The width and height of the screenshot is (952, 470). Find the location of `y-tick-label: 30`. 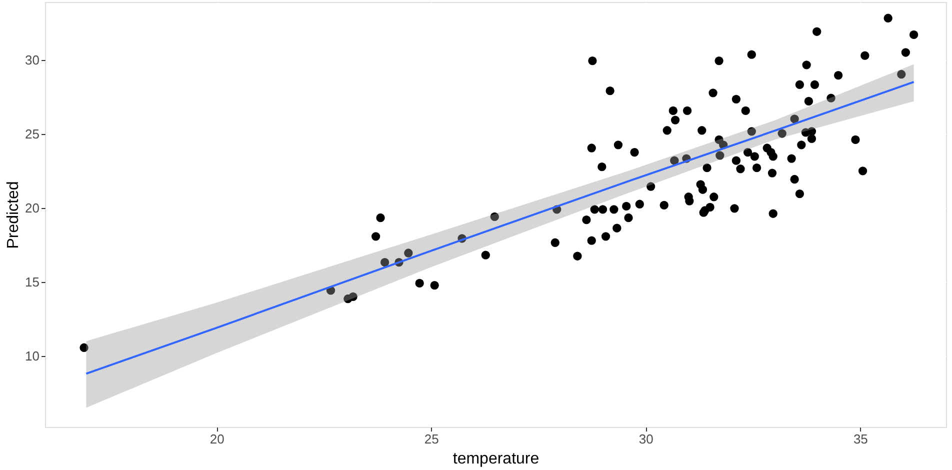

y-tick-label: 30 is located at coordinates (32, 60).